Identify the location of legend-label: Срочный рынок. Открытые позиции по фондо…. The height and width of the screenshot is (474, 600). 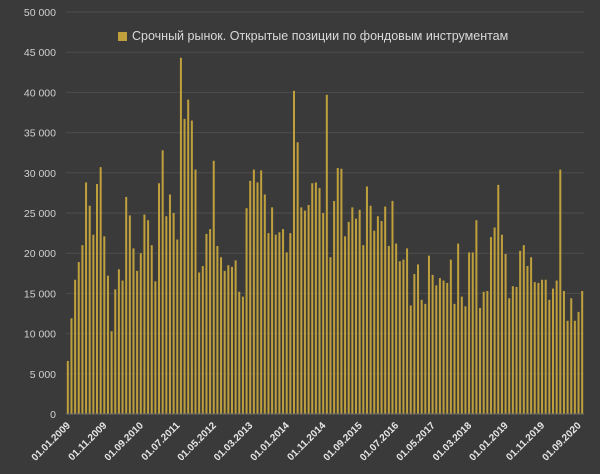
(320, 36).